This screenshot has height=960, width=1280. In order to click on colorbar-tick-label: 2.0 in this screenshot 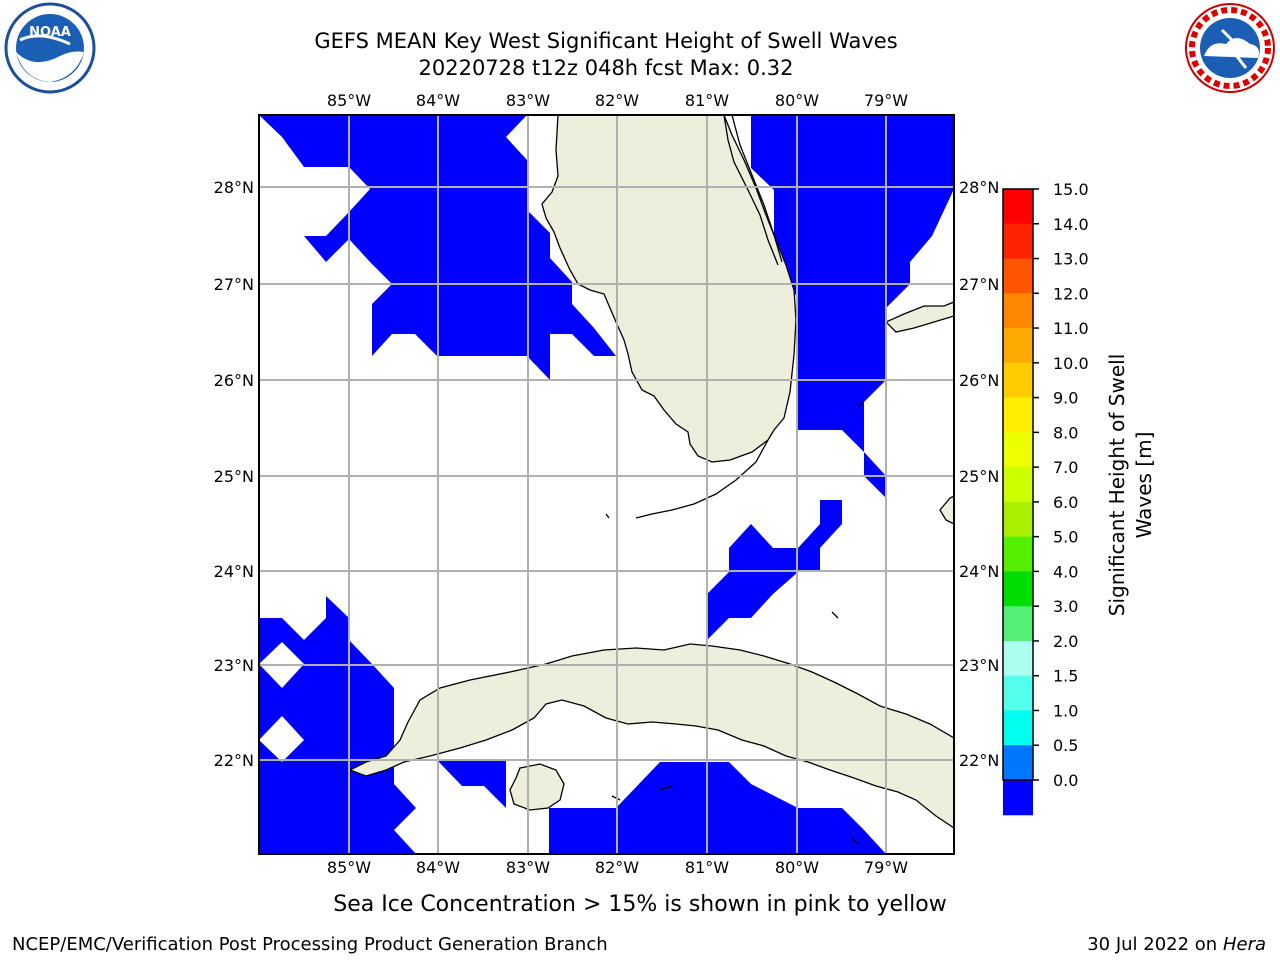, I will do `click(1065, 641)`.